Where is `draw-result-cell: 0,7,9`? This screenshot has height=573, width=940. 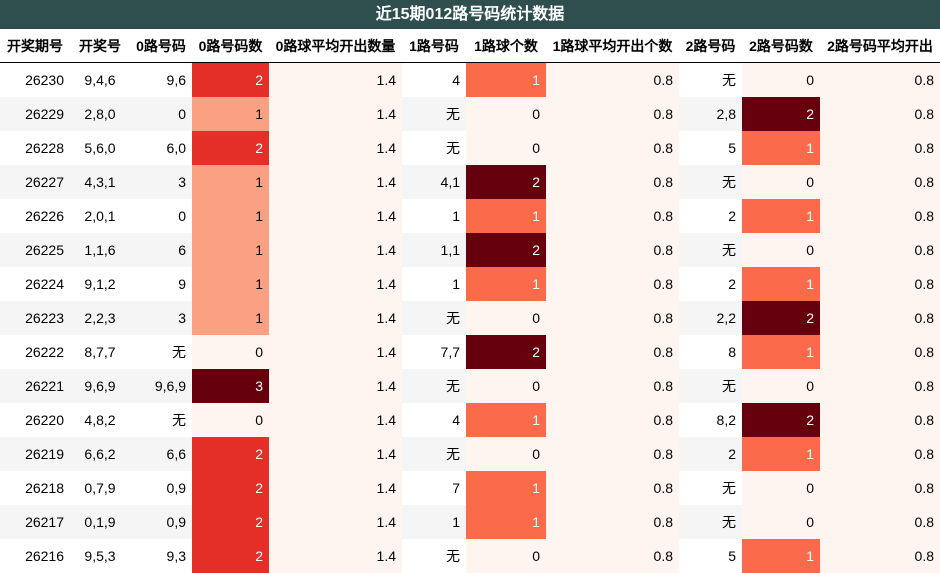 draw-result-cell: 0,7,9 is located at coordinates (100, 488).